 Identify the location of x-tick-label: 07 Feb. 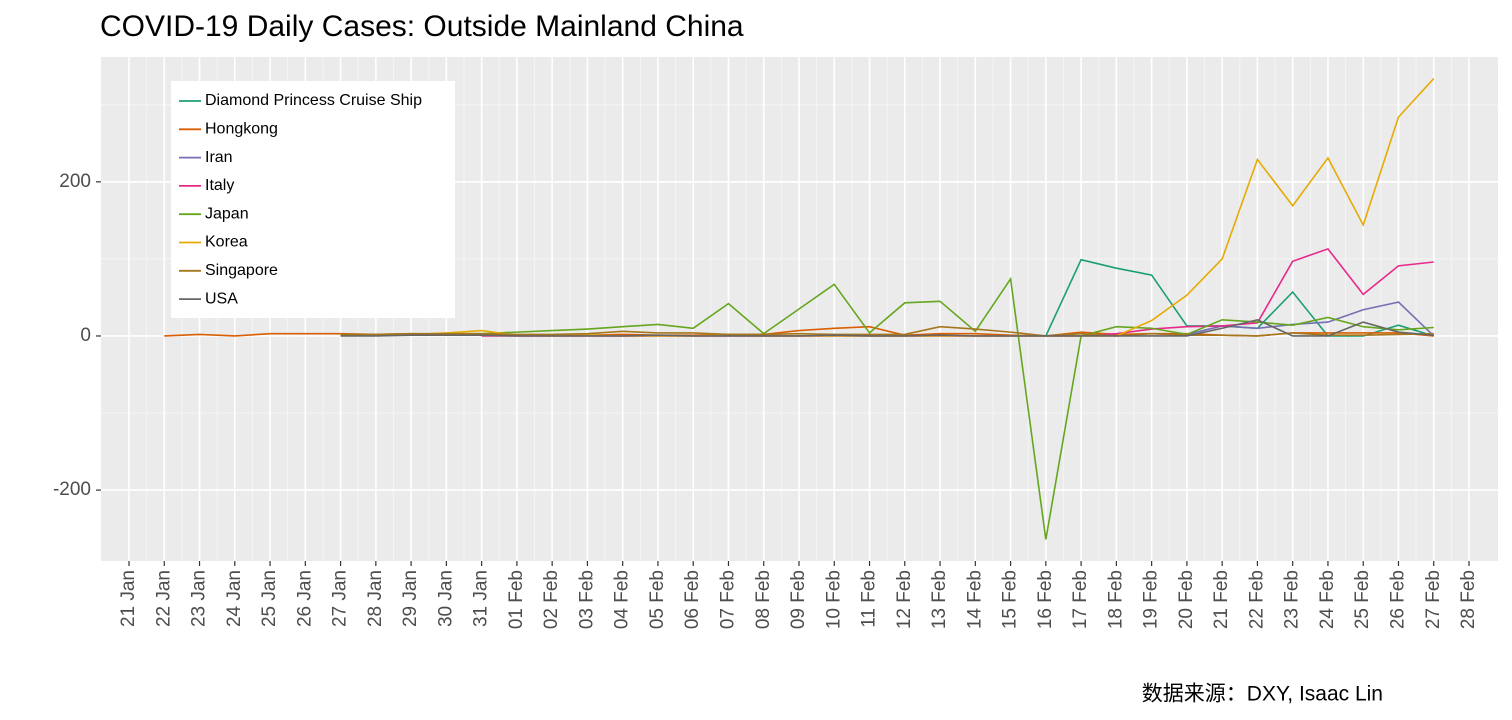
(727, 599).